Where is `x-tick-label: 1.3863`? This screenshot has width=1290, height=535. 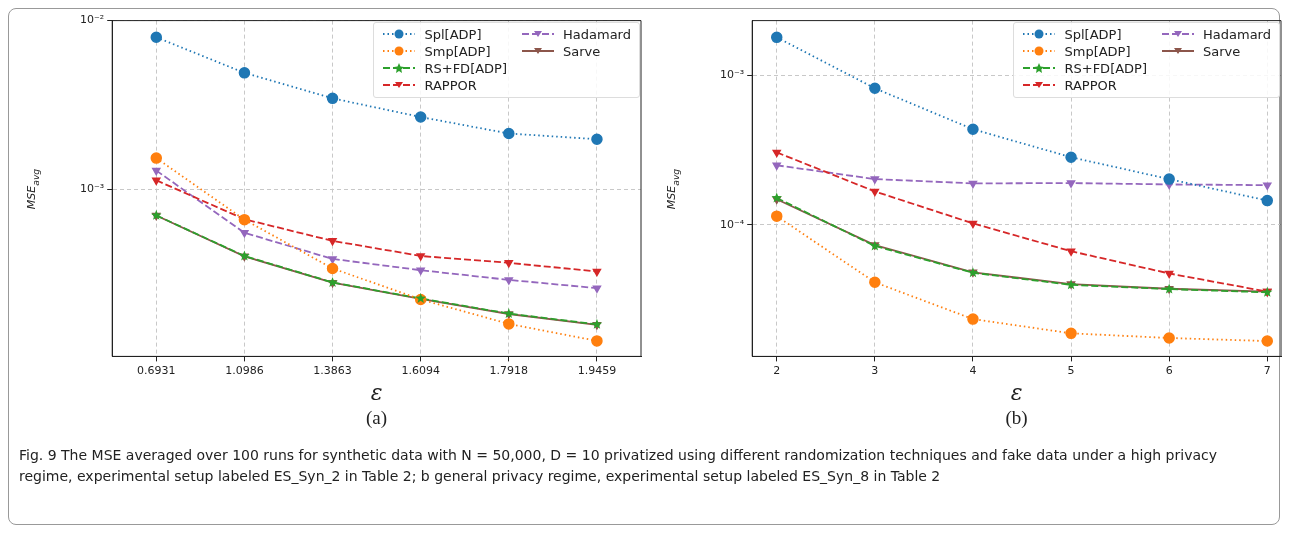
x-tick-label: 1.3863 is located at coordinates (332, 370).